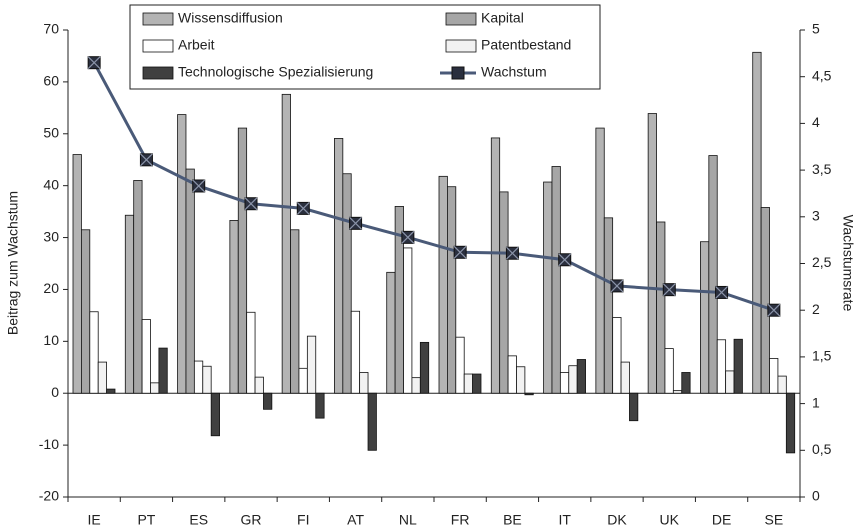  What do you see at coordinates (816, 216) in the screenshot?
I see `y2-tick-label: 3` at bounding box center [816, 216].